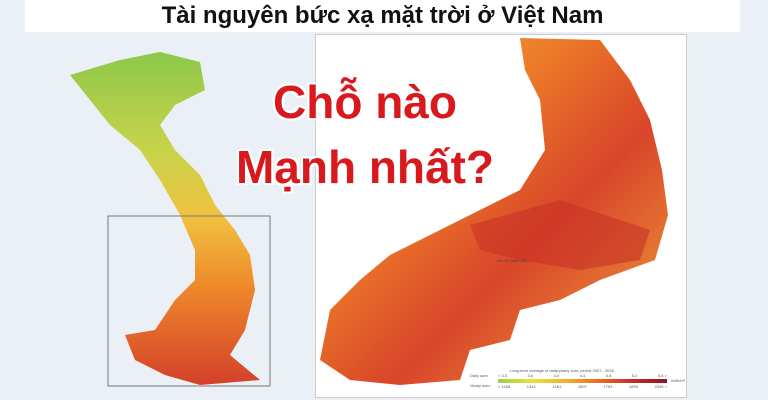 This screenshot has width=768, height=400. What do you see at coordinates (662, 375) in the screenshot?
I see `daily-value: 5.6 >` at bounding box center [662, 375].